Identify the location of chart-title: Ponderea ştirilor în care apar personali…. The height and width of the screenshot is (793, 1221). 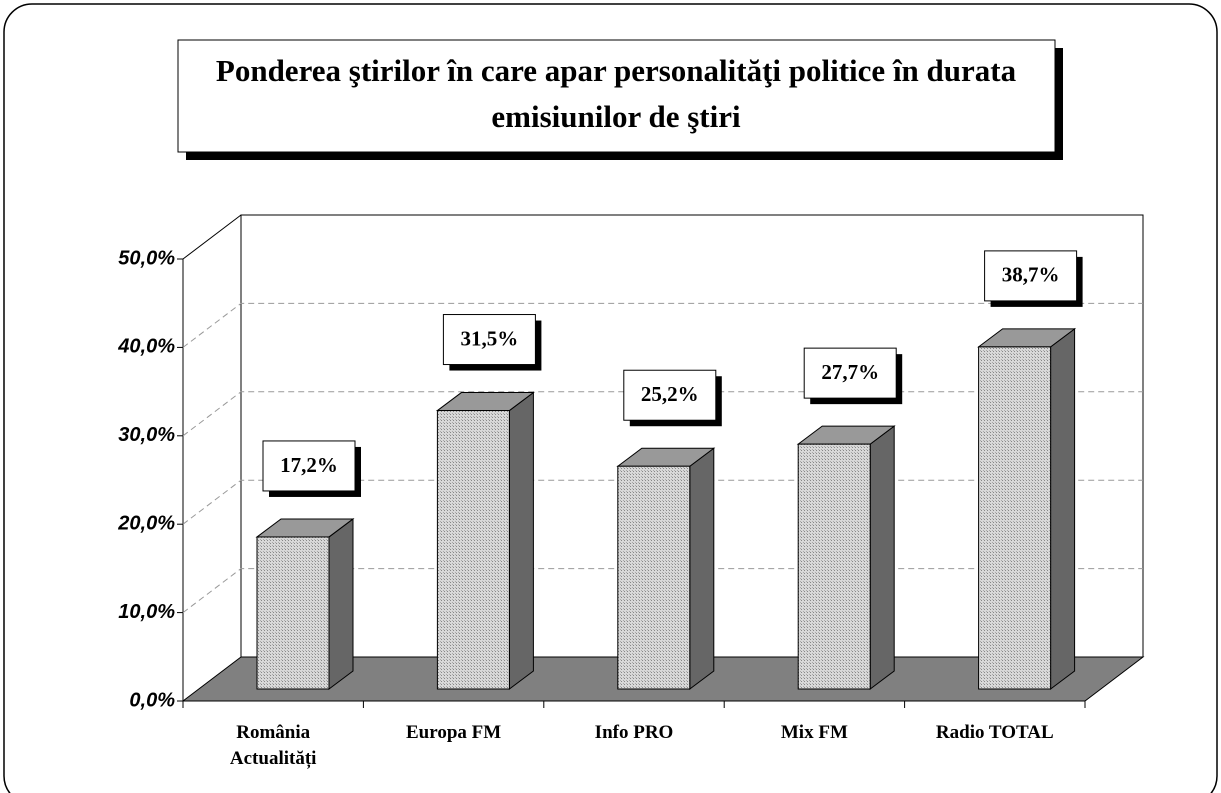
(616, 93).